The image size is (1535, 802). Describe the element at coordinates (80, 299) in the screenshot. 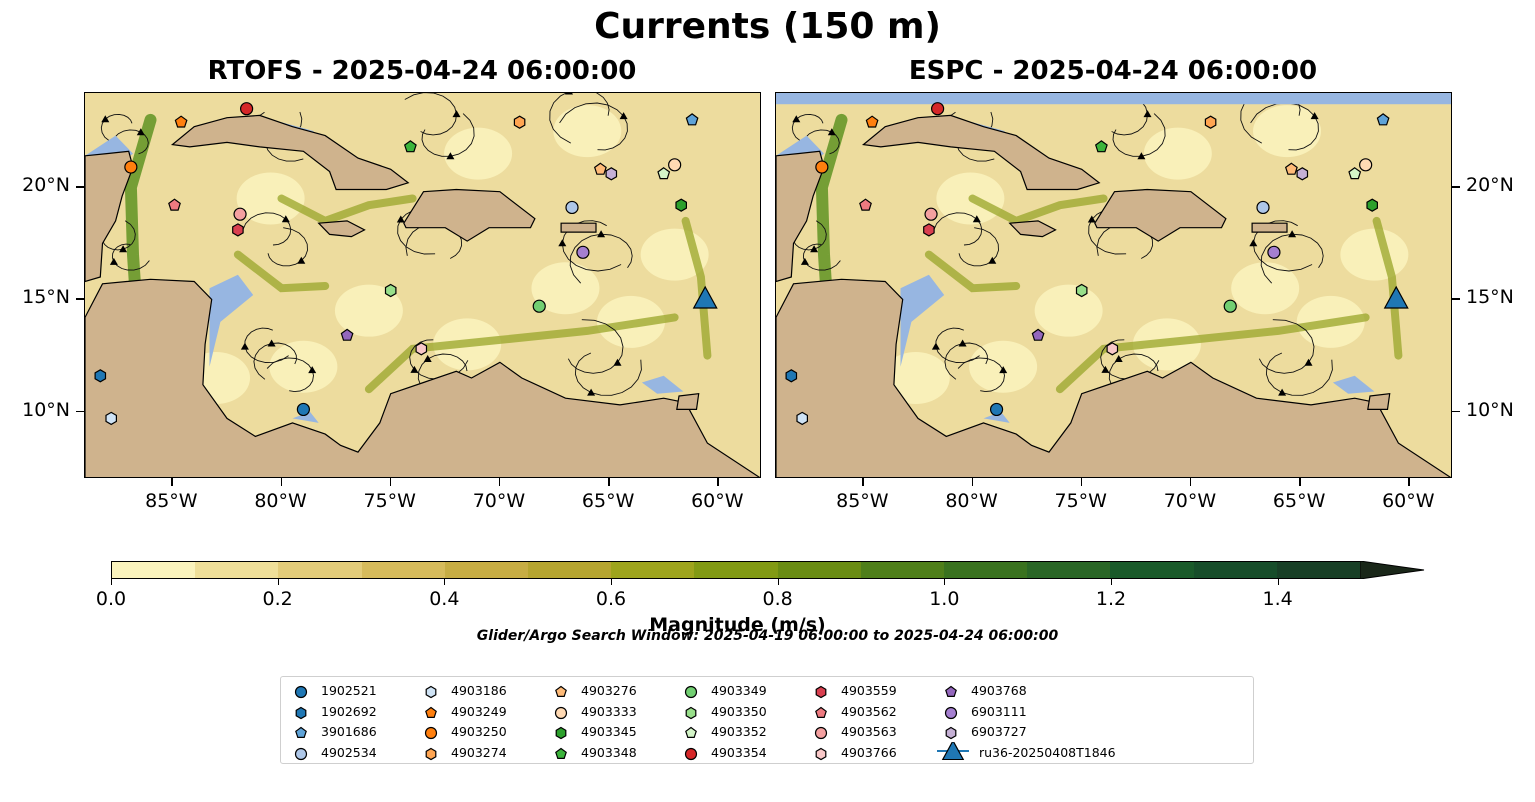

I see `lat-tick-mark` at that location.